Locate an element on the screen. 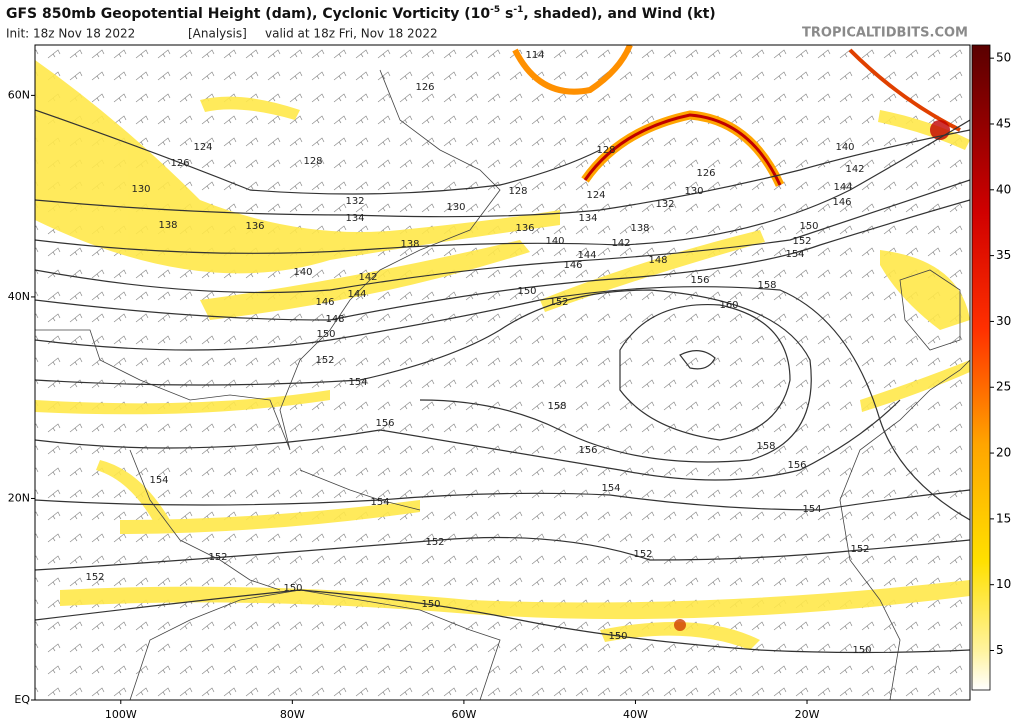 This screenshot has width=1024, height=724. lat-label: 60N is located at coordinates (19, 94).